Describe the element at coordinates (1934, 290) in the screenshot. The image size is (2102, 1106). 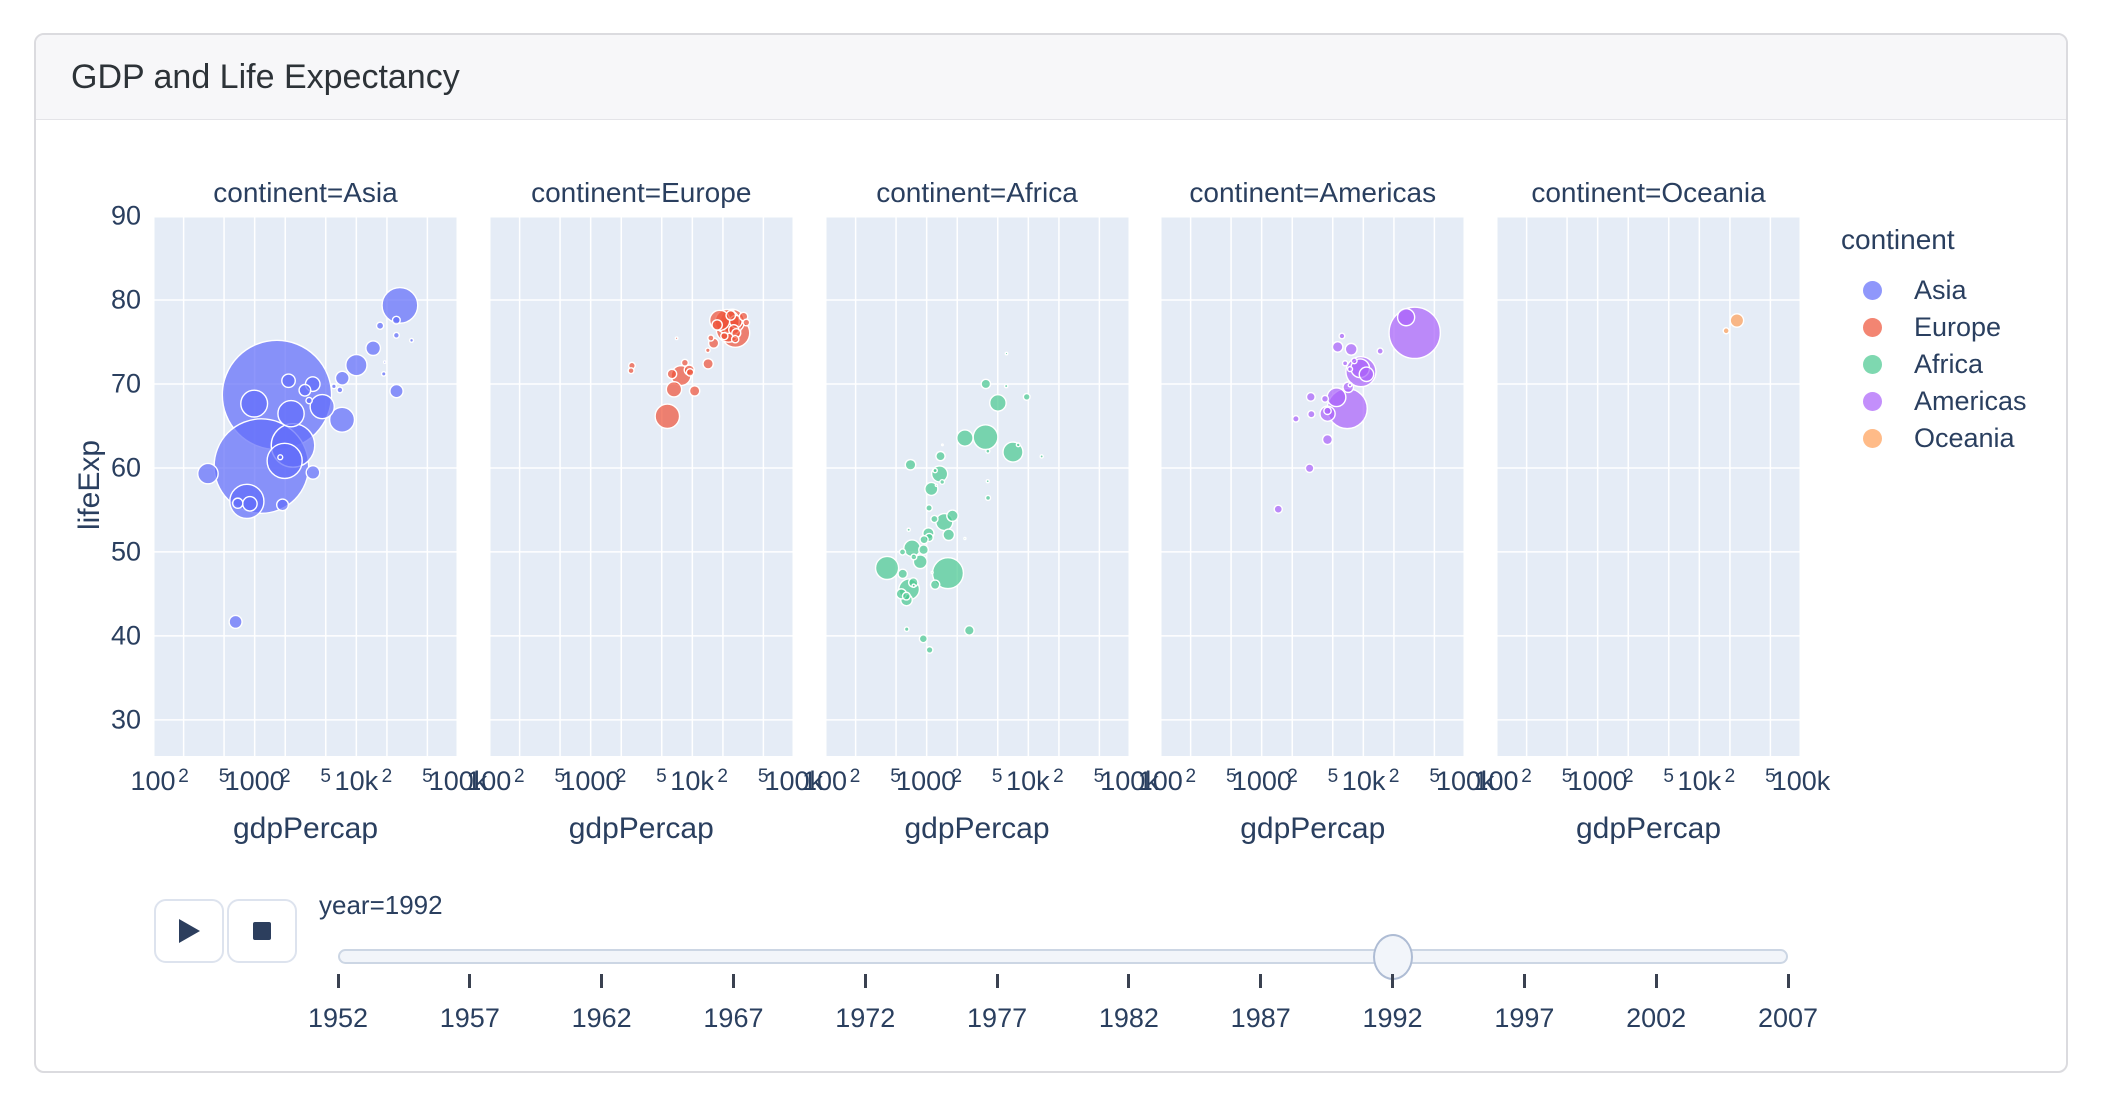
I see `legend-item-asia: Asia` at that location.